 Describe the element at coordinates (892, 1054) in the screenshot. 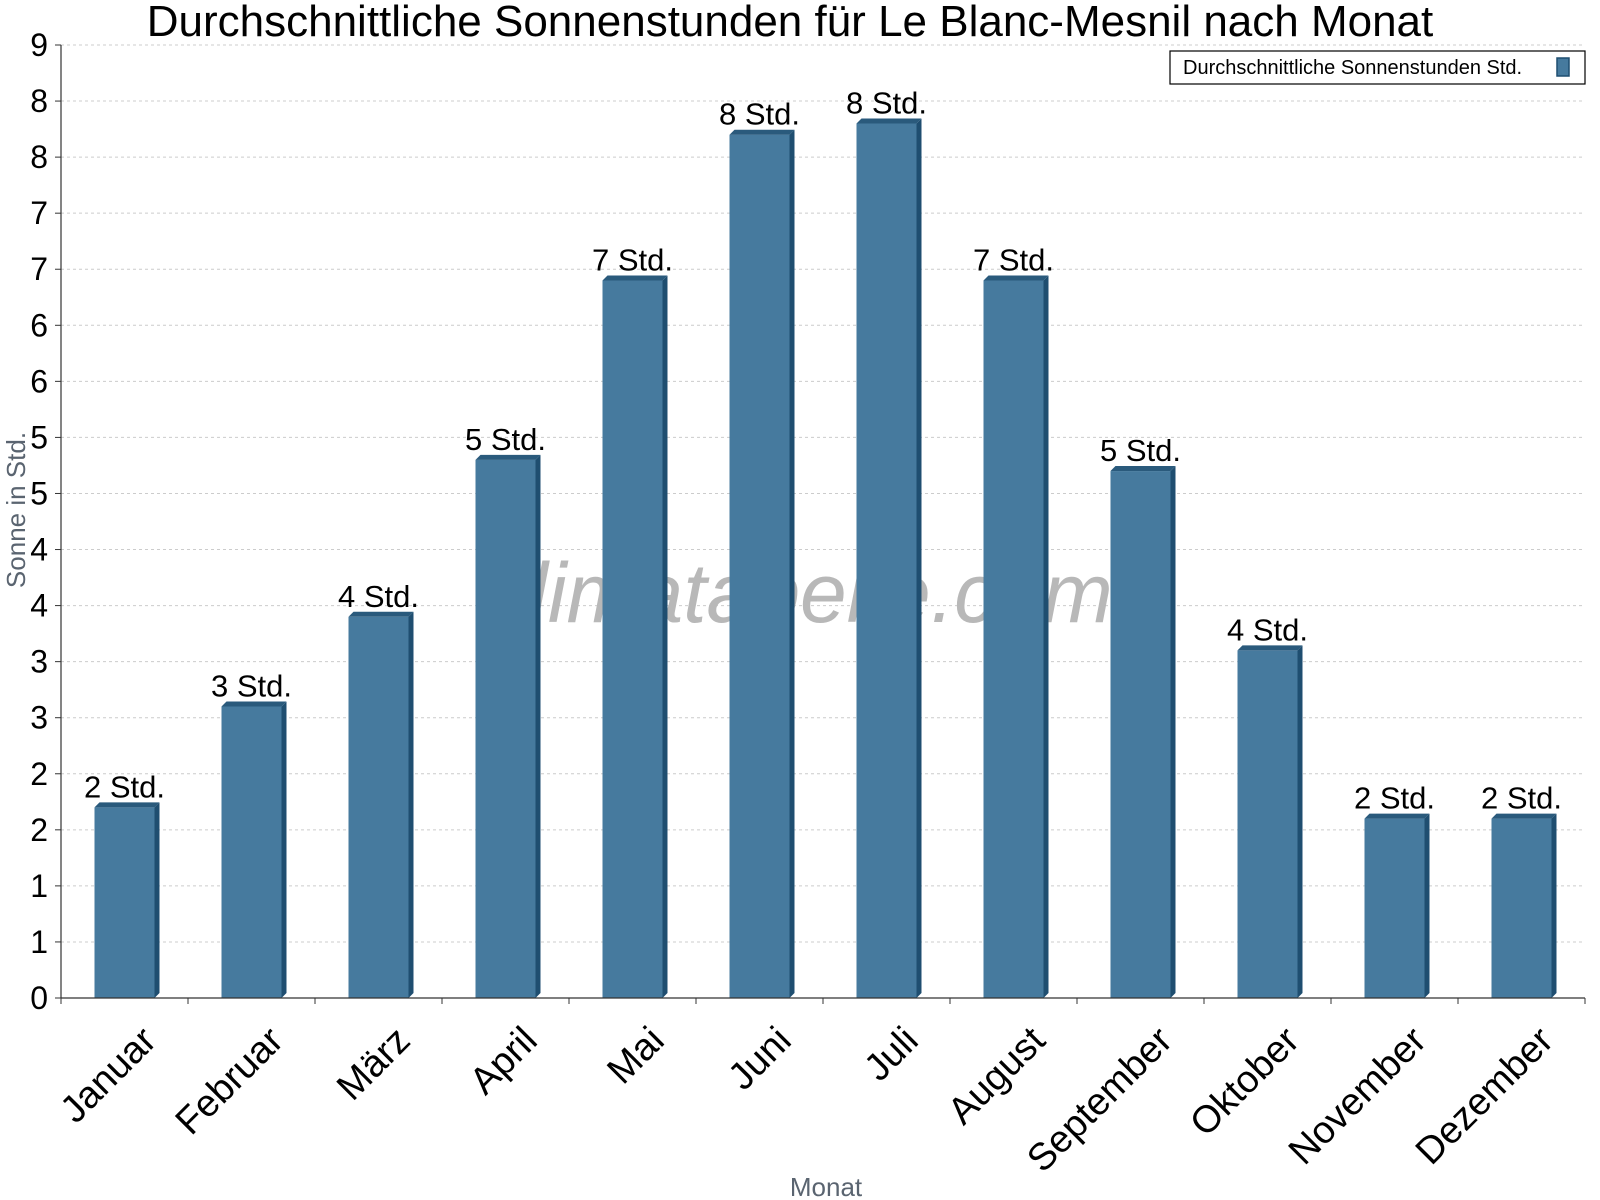

I see `x-tick-label: Juli` at that location.